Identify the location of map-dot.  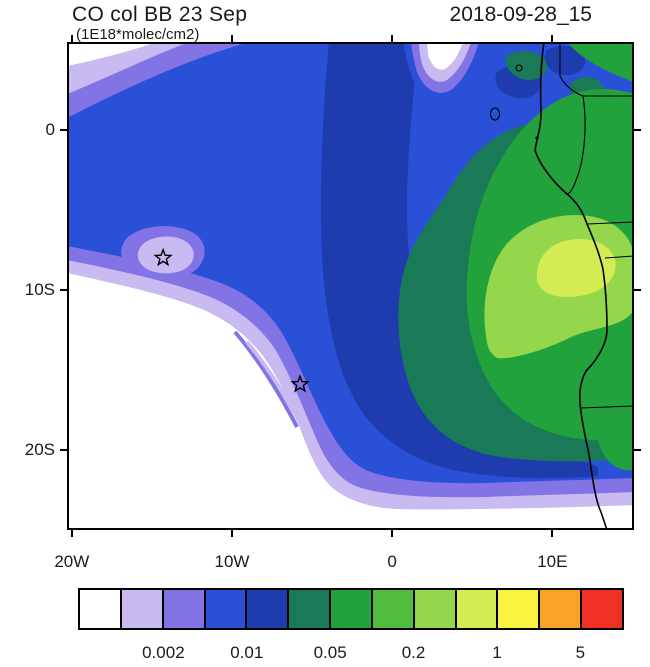
(537, 138).